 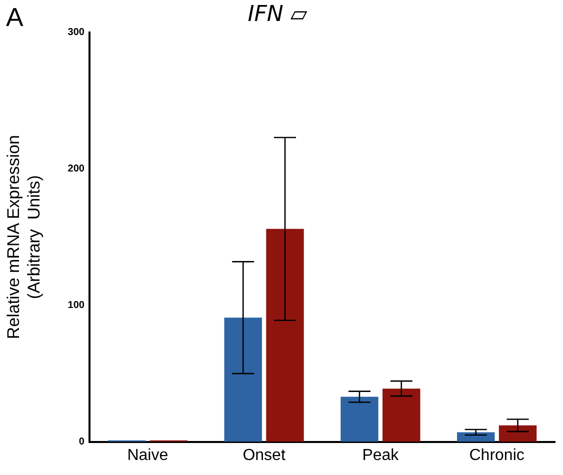 What do you see at coordinates (278, 14) in the screenshot?
I see `chart-title: IFN ▱` at bounding box center [278, 14].